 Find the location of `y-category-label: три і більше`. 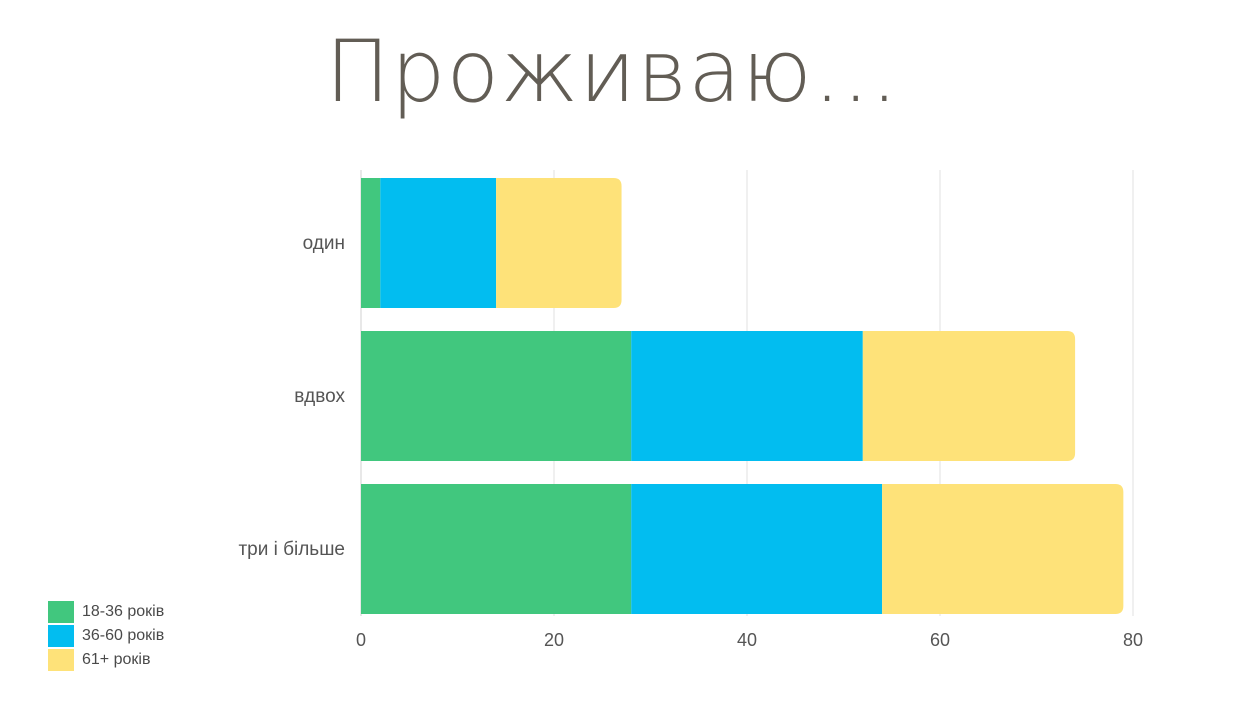

y-category-label: три і більше is located at coordinates (291, 549).